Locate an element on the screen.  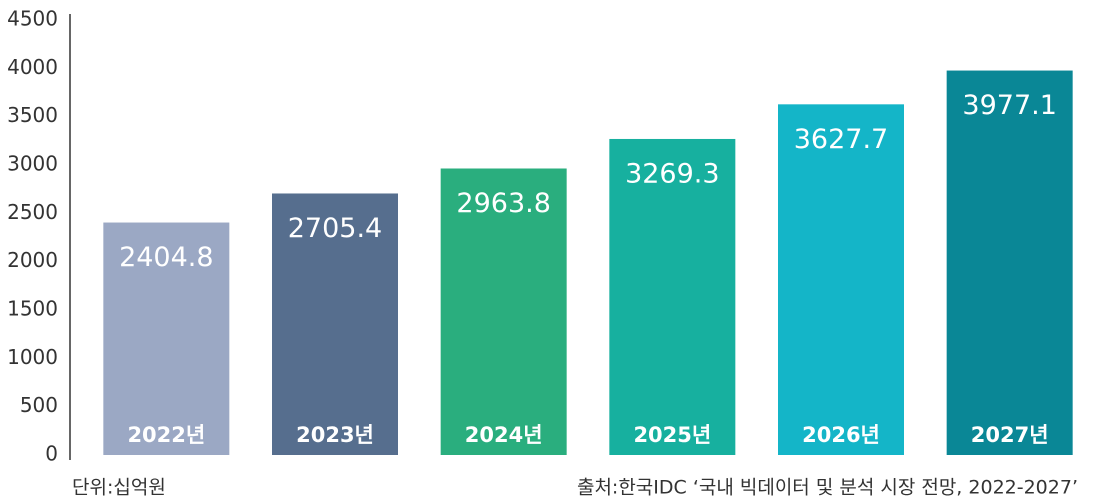
y-tick-label: 2000 is located at coordinates (32, 260).